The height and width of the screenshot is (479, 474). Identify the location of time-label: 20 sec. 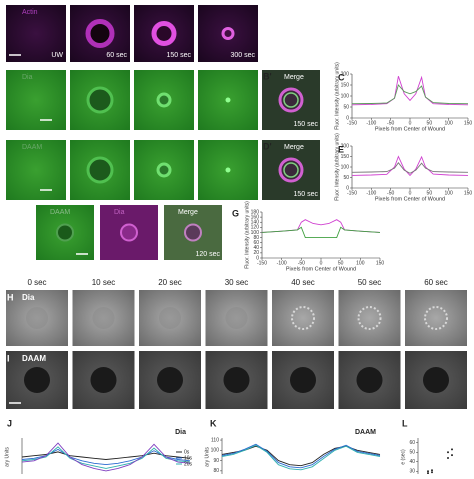
(170, 282).